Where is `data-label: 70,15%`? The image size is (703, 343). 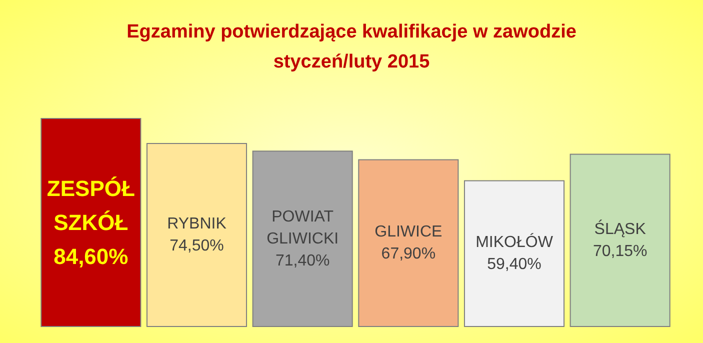 data-label: 70,15% is located at coordinates (620, 251).